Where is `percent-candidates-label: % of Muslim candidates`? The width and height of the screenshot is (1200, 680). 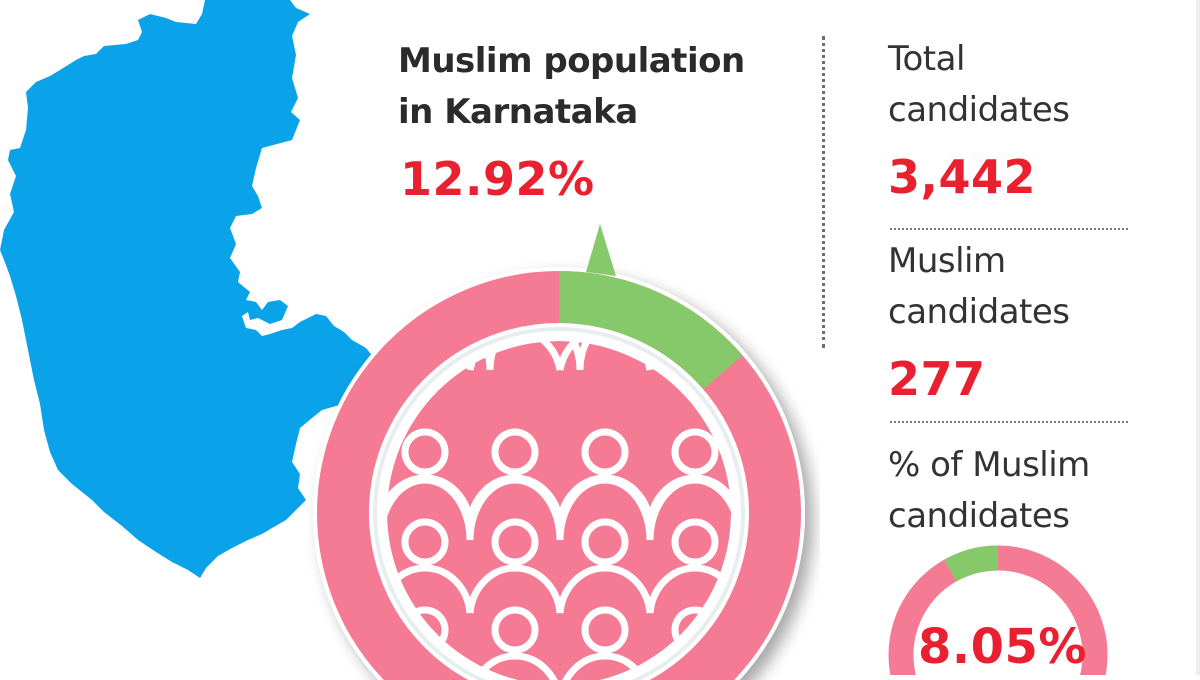 percent-candidates-label: % of Muslim candidates is located at coordinates (989, 491).